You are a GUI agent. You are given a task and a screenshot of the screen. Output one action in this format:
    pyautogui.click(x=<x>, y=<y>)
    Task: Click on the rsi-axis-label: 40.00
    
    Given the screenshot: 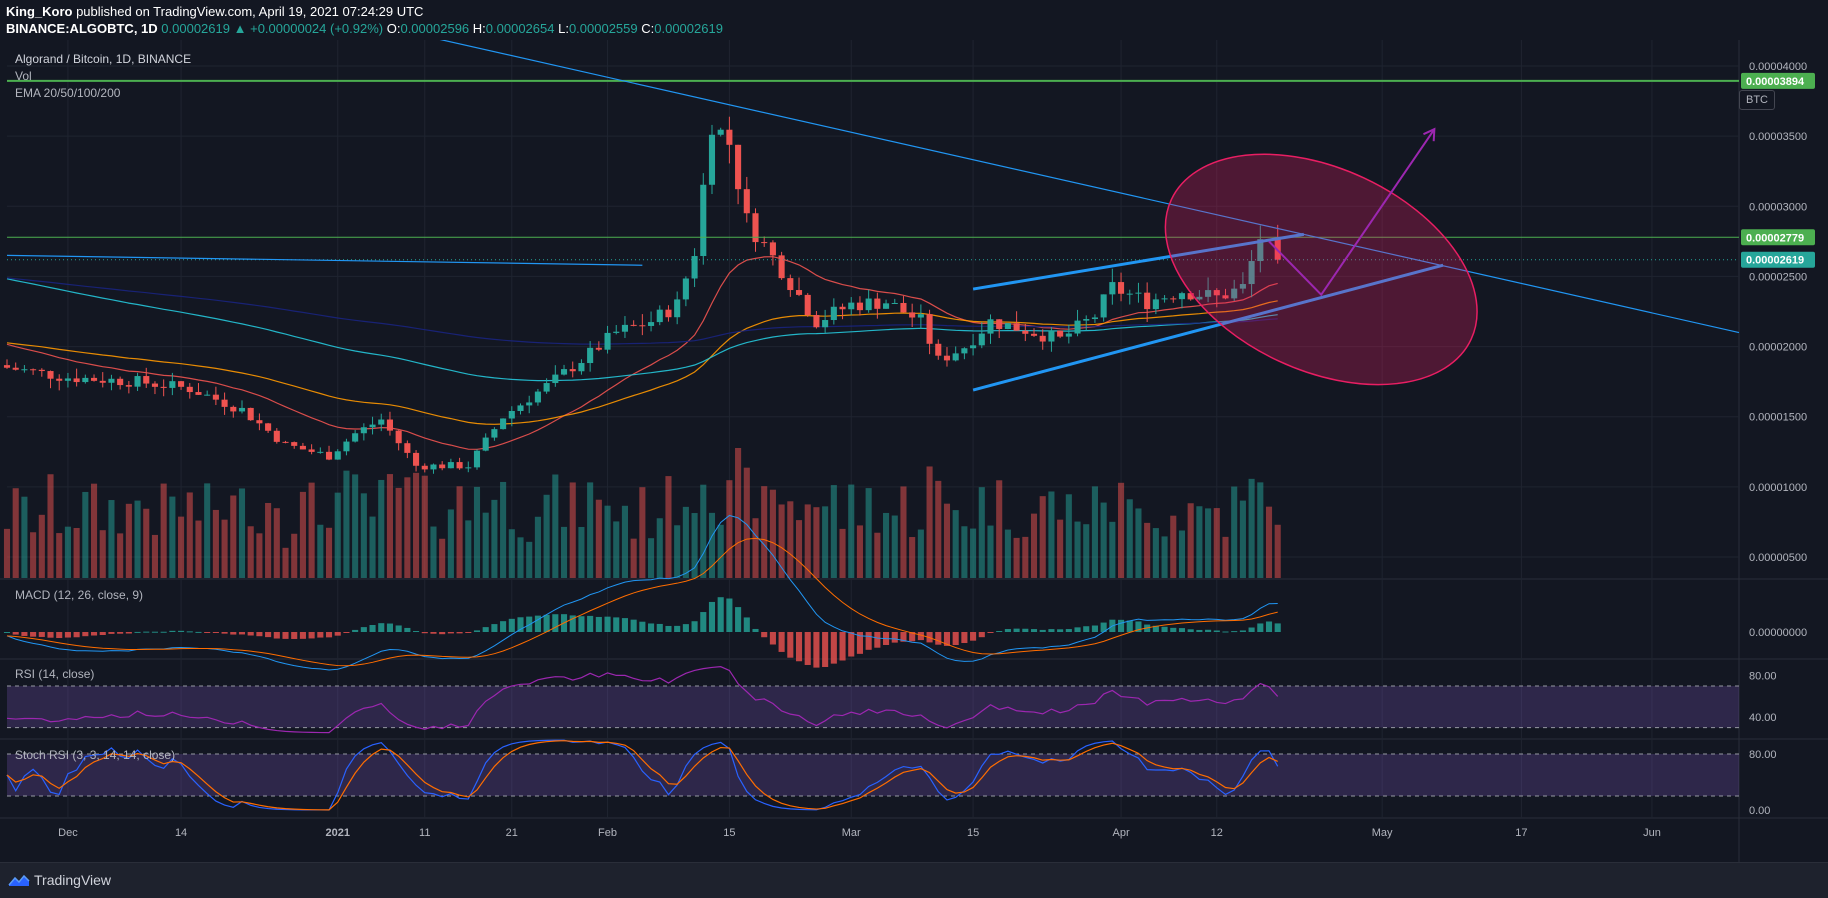 What is the action you would take?
    pyautogui.click(x=1763, y=718)
    